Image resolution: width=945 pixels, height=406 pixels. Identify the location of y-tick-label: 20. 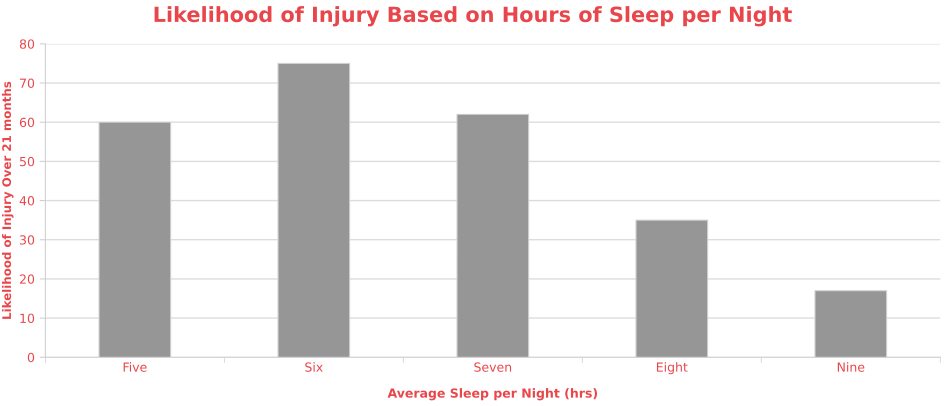
(27, 279).